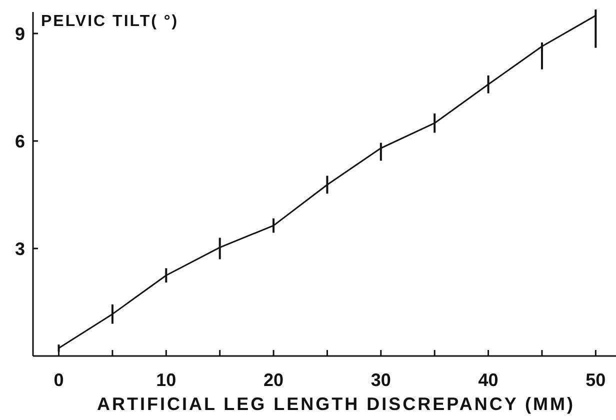  I want to click on y-tick-label: 6, so click(19, 141).